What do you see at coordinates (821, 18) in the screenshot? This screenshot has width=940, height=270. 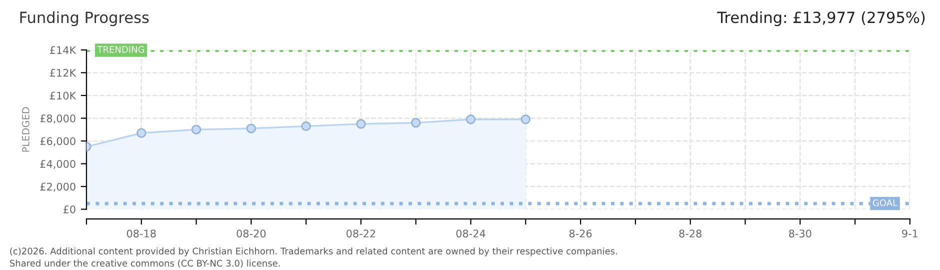 I see `chart-subtitle: Trending: £13,977 (2795%)` at bounding box center [821, 18].